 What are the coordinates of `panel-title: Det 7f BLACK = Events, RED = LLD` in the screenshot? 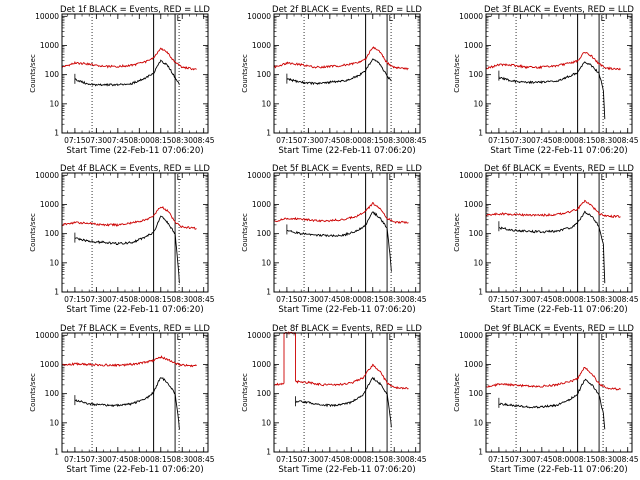 It's located at (135, 329).